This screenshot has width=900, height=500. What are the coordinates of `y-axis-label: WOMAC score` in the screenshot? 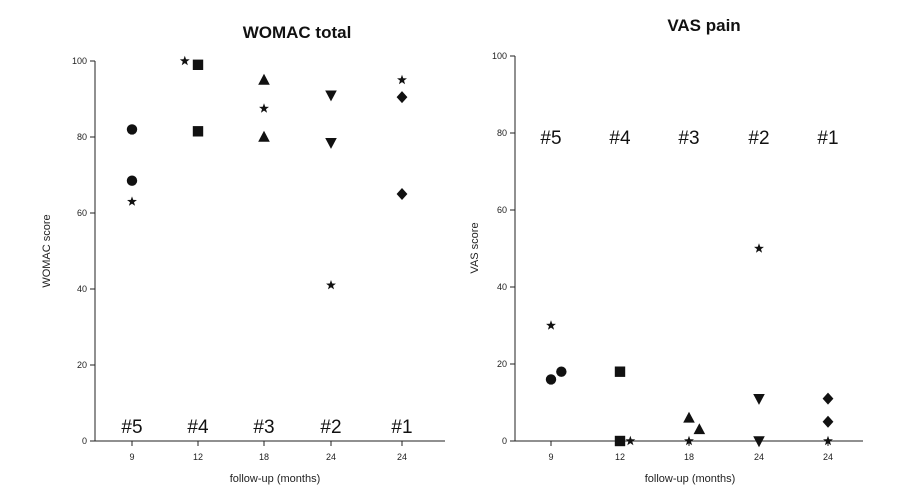 It's located at (47, 250).